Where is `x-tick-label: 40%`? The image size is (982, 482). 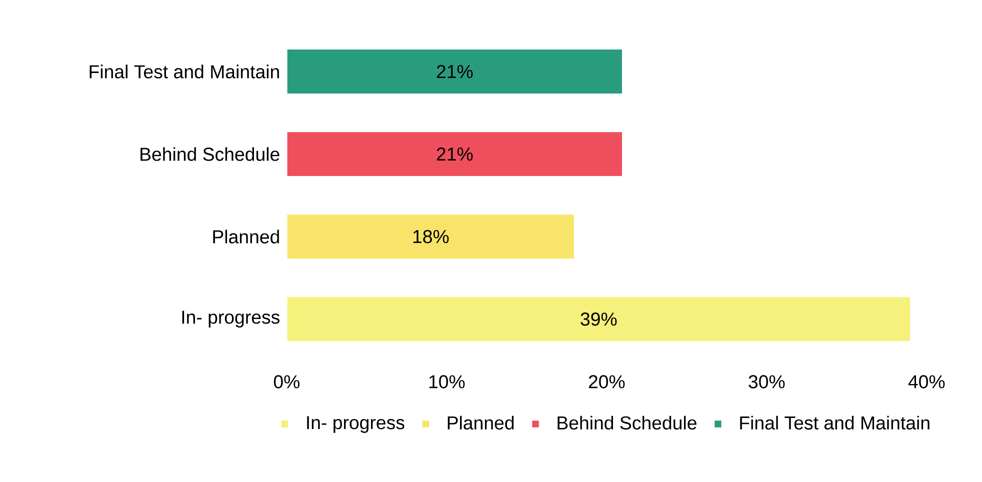 x-tick-label: 40% is located at coordinates (926, 381).